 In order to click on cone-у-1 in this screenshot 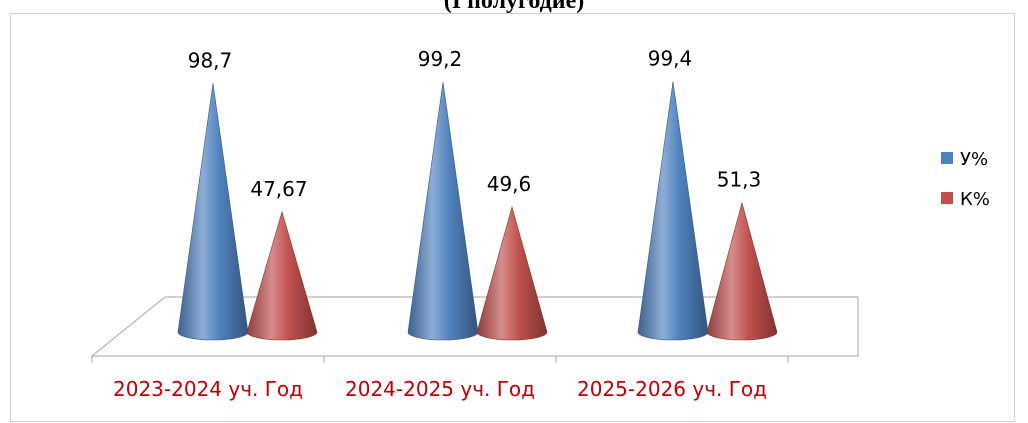, I will do `click(213, 212)`.